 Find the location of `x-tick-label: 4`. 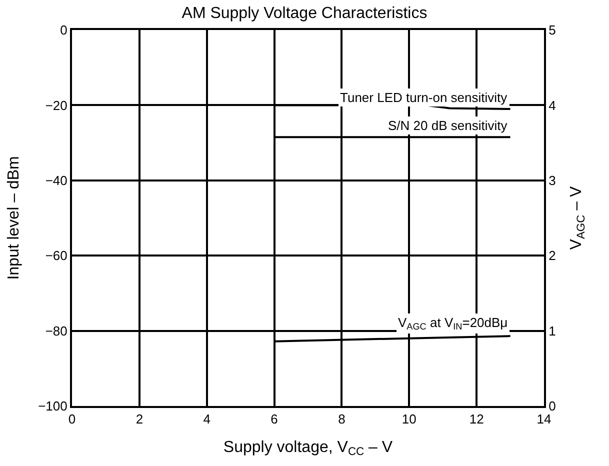

x-tick-label: 4 is located at coordinates (206, 419).